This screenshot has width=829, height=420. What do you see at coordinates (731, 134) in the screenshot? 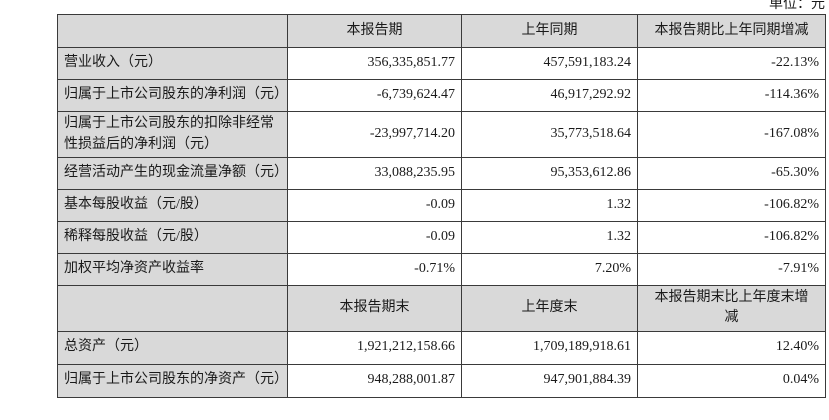
I see `value-change: -167.08%` at bounding box center [731, 134].